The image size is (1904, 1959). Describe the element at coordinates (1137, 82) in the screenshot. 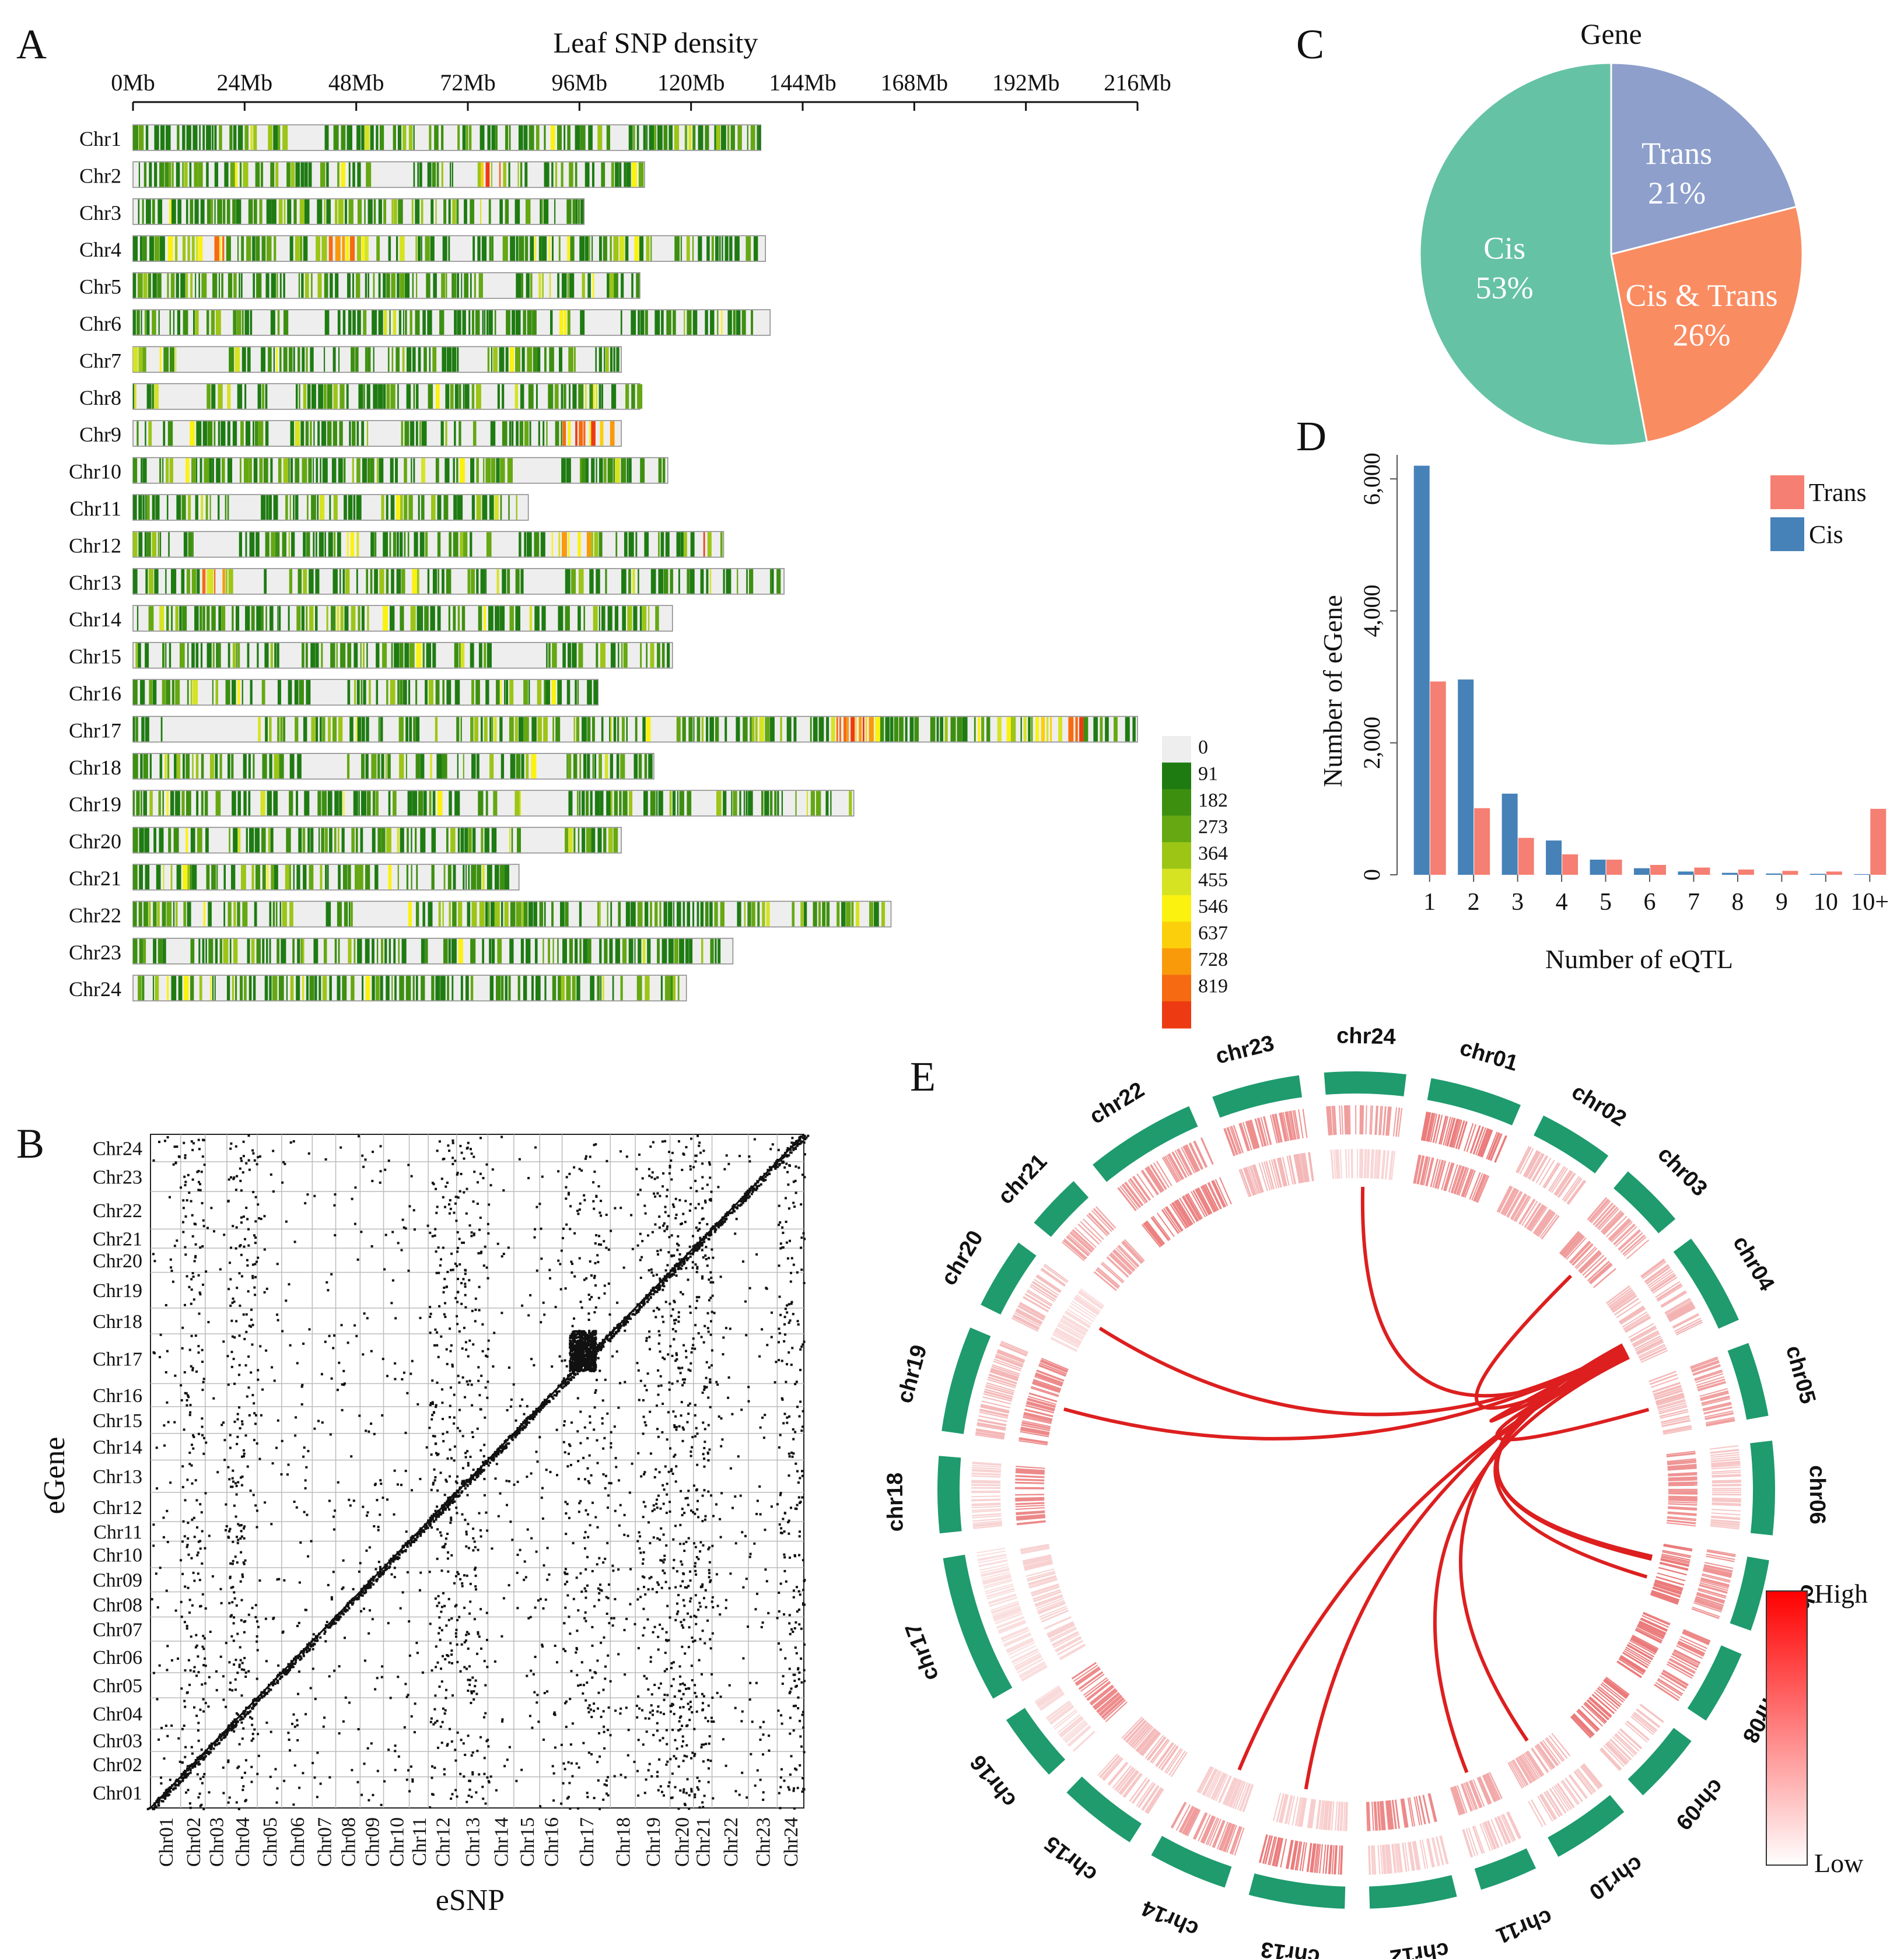

I see `axis-tick-label: 216Mb` at that location.